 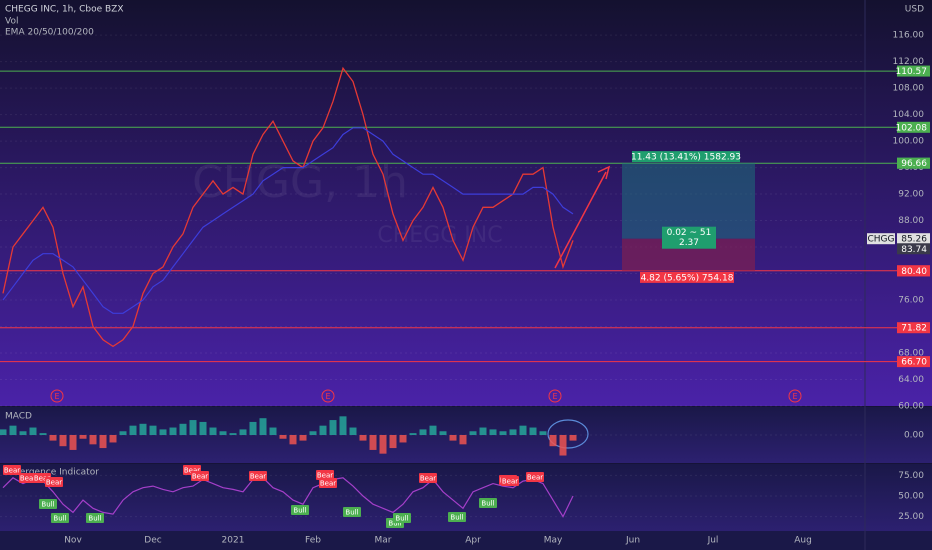 What do you see at coordinates (911, 407) in the screenshot?
I see `y-tick-label: 60.00` at bounding box center [911, 407].